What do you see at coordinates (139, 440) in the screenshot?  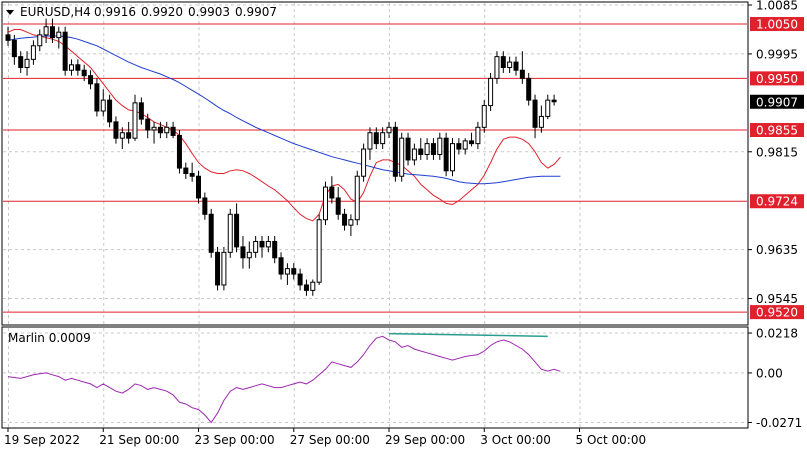 I see `time-tick-label: 21 Sep 00:00` at bounding box center [139, 440].